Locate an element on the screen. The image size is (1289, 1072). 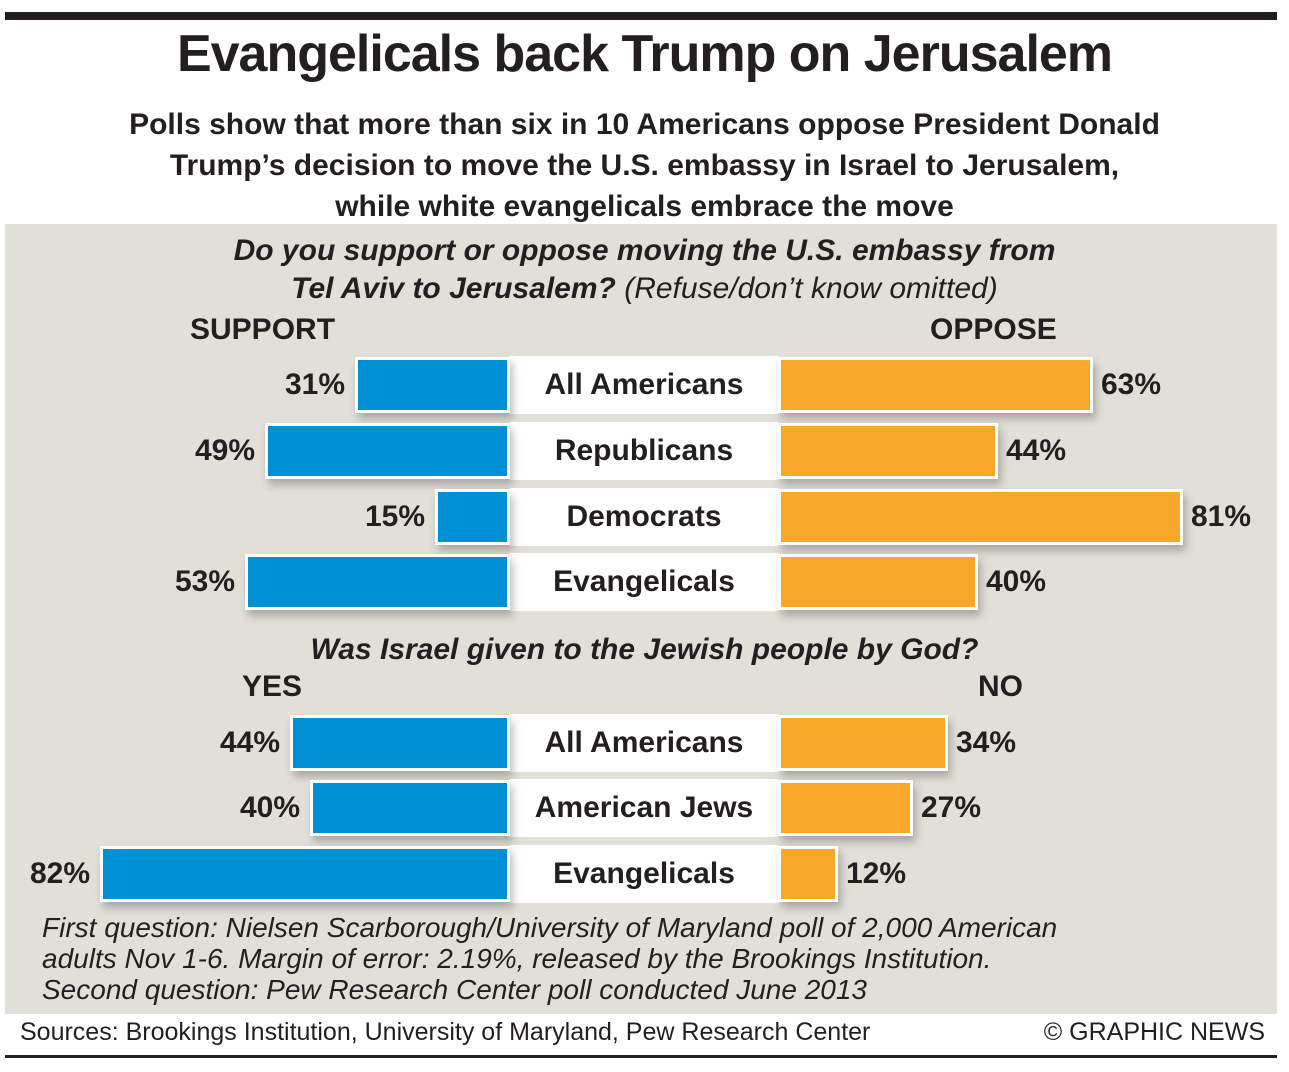
top-rule is located at coordinates (641, 16).